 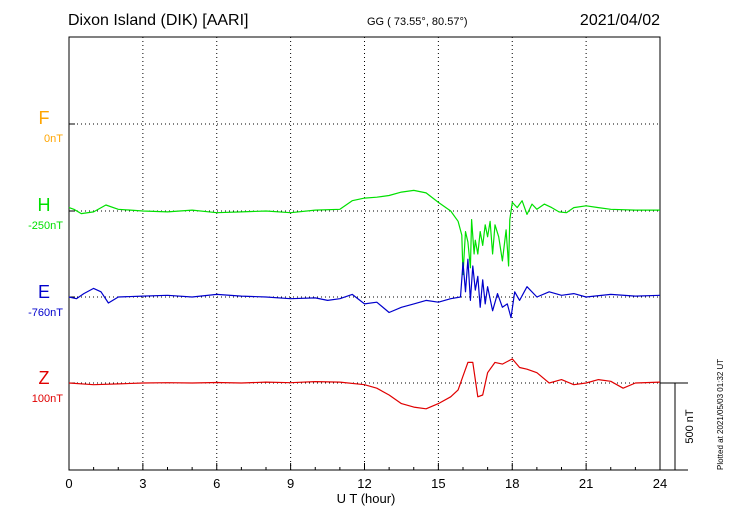 What do you see at coordinates (44, 378) in the screenshot?
I see `series-name-z: Z` at bounding box center [44, 378].